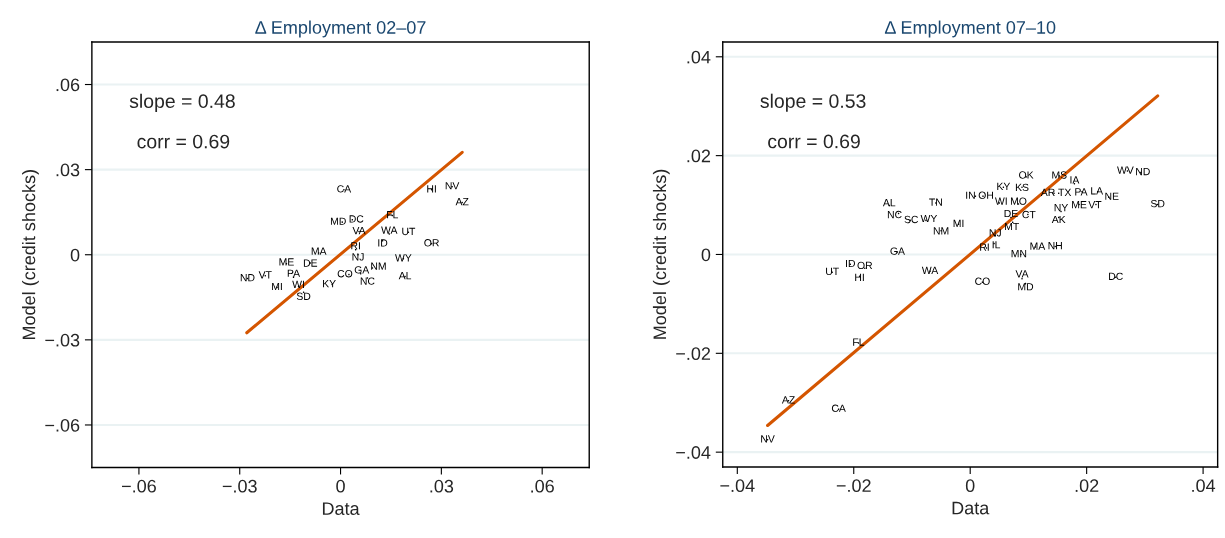 This screenshot has width=1225, height=538. What do you see at coordinates (1061, 208) in the screenshot?
I see `data-label: NY` at bounding box center [1061, 208].